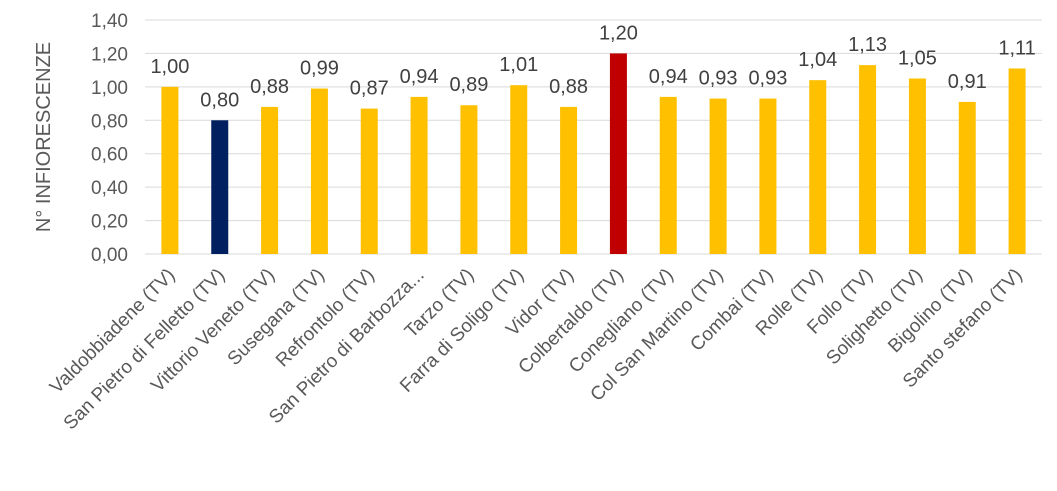 The width and height of the screenshot is (1057, 491). Describe the element at coordinates (1016, 48) in the screenshot. I see `data-label: 1,11` at that location.